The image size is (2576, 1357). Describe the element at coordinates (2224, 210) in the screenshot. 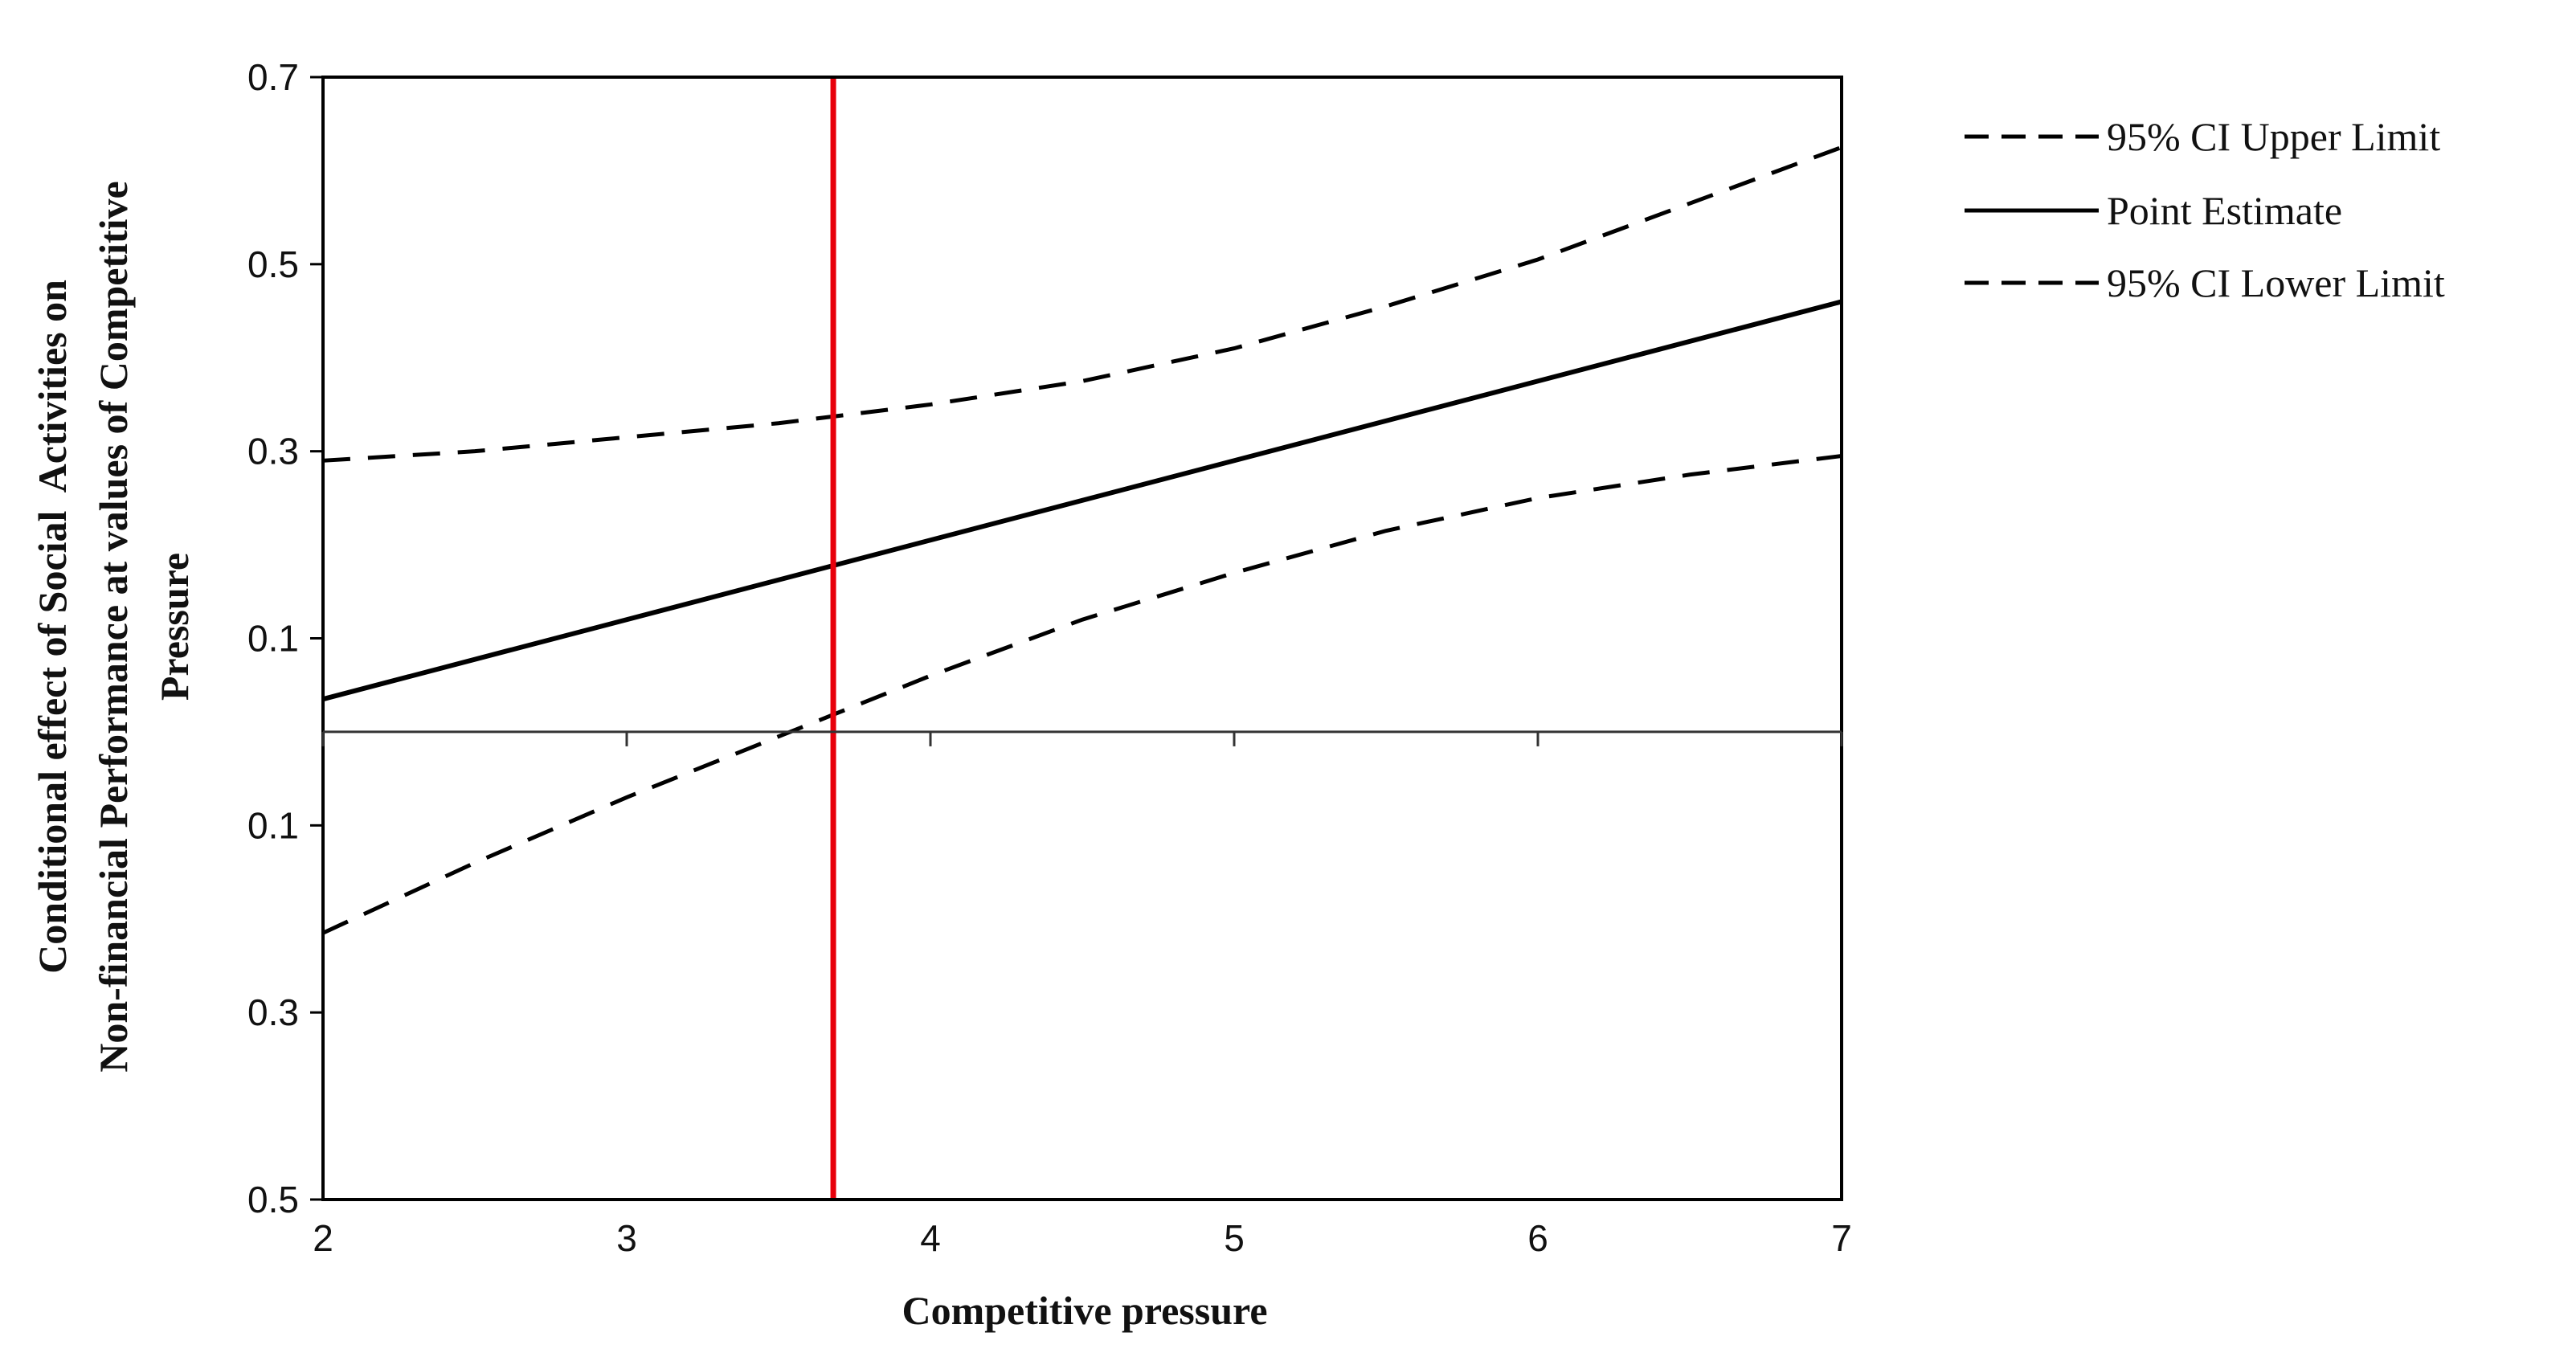

I see `legend-label: Point Estimate` at that location.